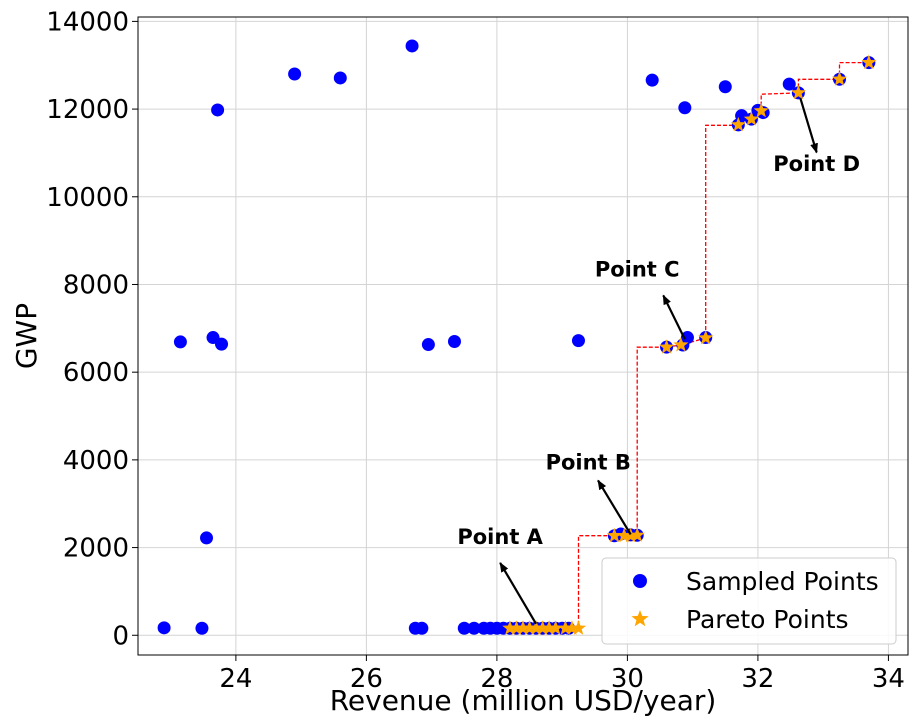  Describe the element at coordinates (816, 164) in the screenshot. I see `annotation-label: Point D` at that location.